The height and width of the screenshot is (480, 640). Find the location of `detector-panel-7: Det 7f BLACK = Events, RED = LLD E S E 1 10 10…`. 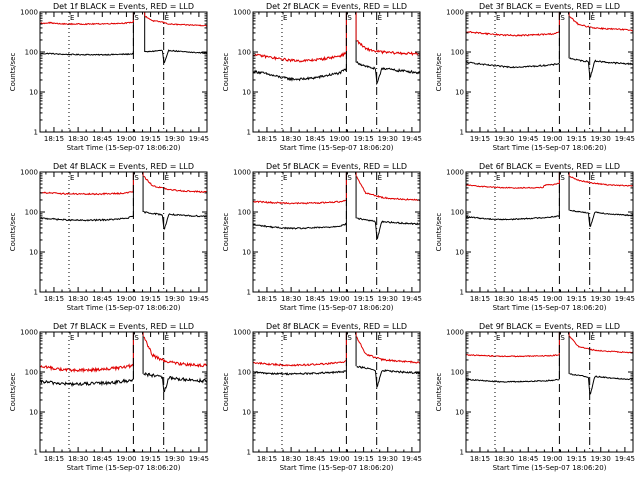

detector-panel-7: Det 7f BLACK = Events, RED = LLD E S E 1 10 10… is located at coordinates (109, 397).